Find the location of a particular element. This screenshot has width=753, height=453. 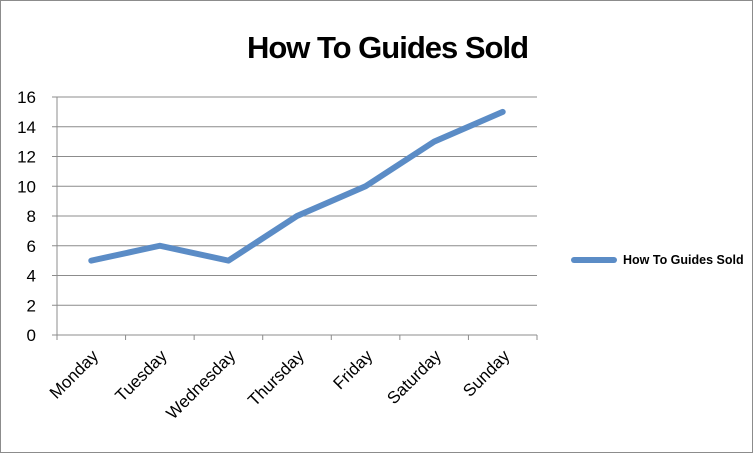

y-tick-label: 0 is located at coordinates (31, 335).